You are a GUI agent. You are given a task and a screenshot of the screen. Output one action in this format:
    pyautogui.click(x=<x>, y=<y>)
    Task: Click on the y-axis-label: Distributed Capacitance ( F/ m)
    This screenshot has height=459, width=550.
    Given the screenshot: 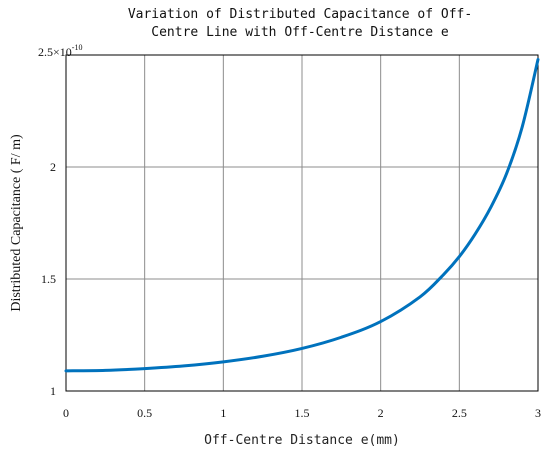 What is the action you would take?
    pyautogui.click(x=16, y=223)
    